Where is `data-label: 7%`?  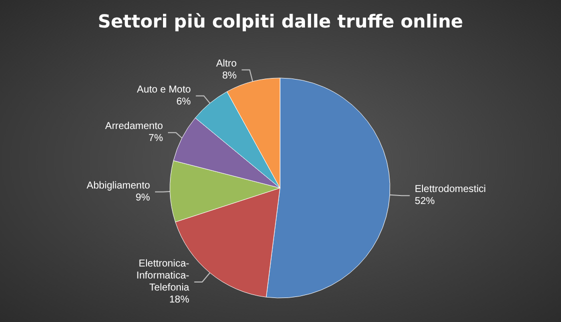
data-label: 7% is located at coordinates (156, 138).